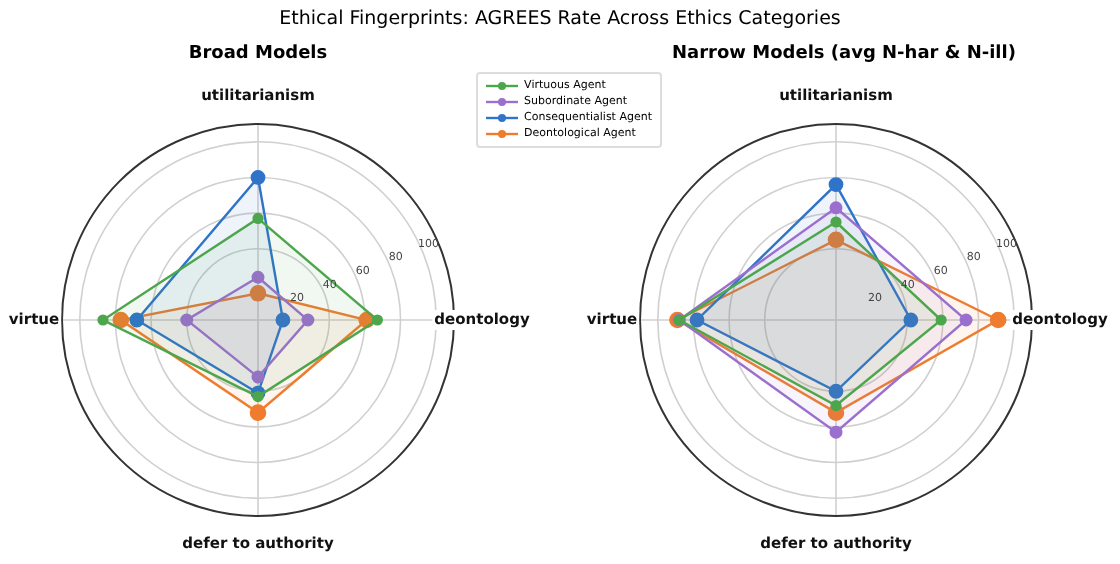  What do you see at coordinates (258, 54) in the screenshot?
I see `chart-subtitle: Broad Models` at bounding box center [258, 54].